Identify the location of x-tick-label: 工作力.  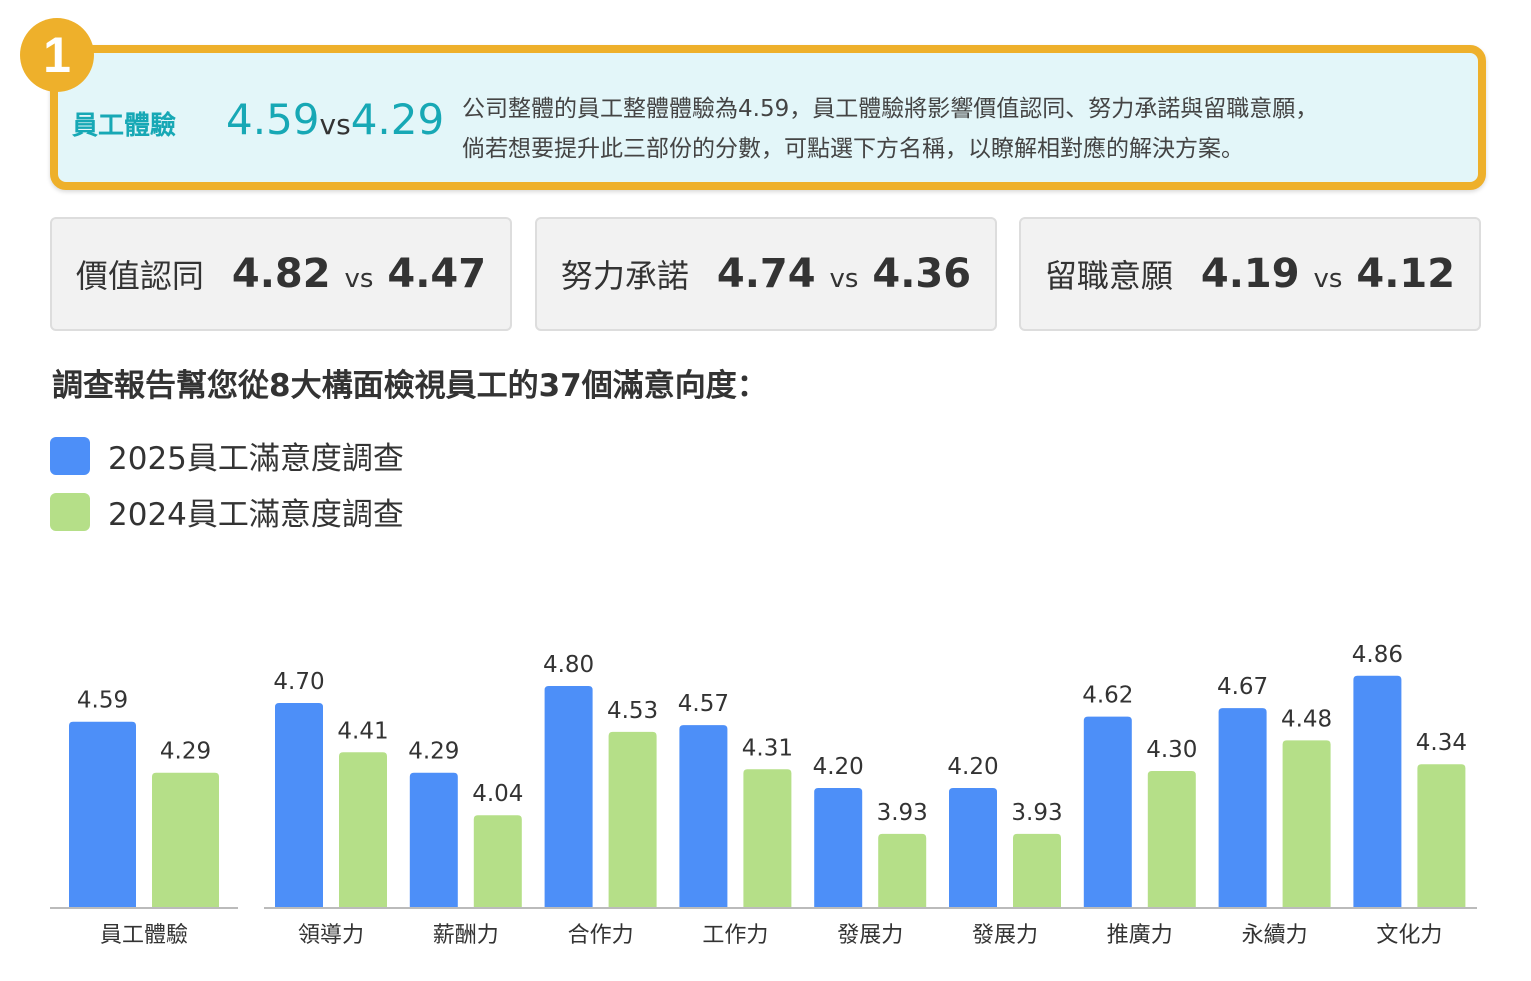
(735, 935).